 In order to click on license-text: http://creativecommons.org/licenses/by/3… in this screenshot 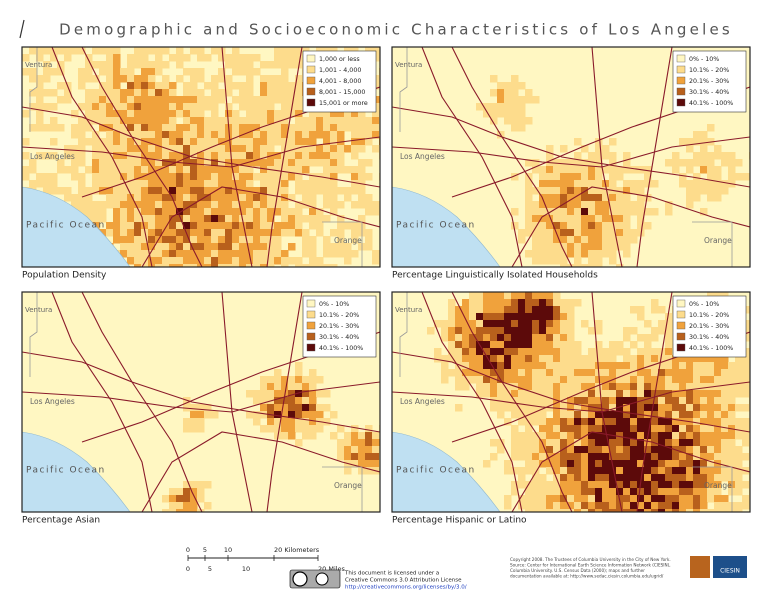, I will do `click(406, 588)`.